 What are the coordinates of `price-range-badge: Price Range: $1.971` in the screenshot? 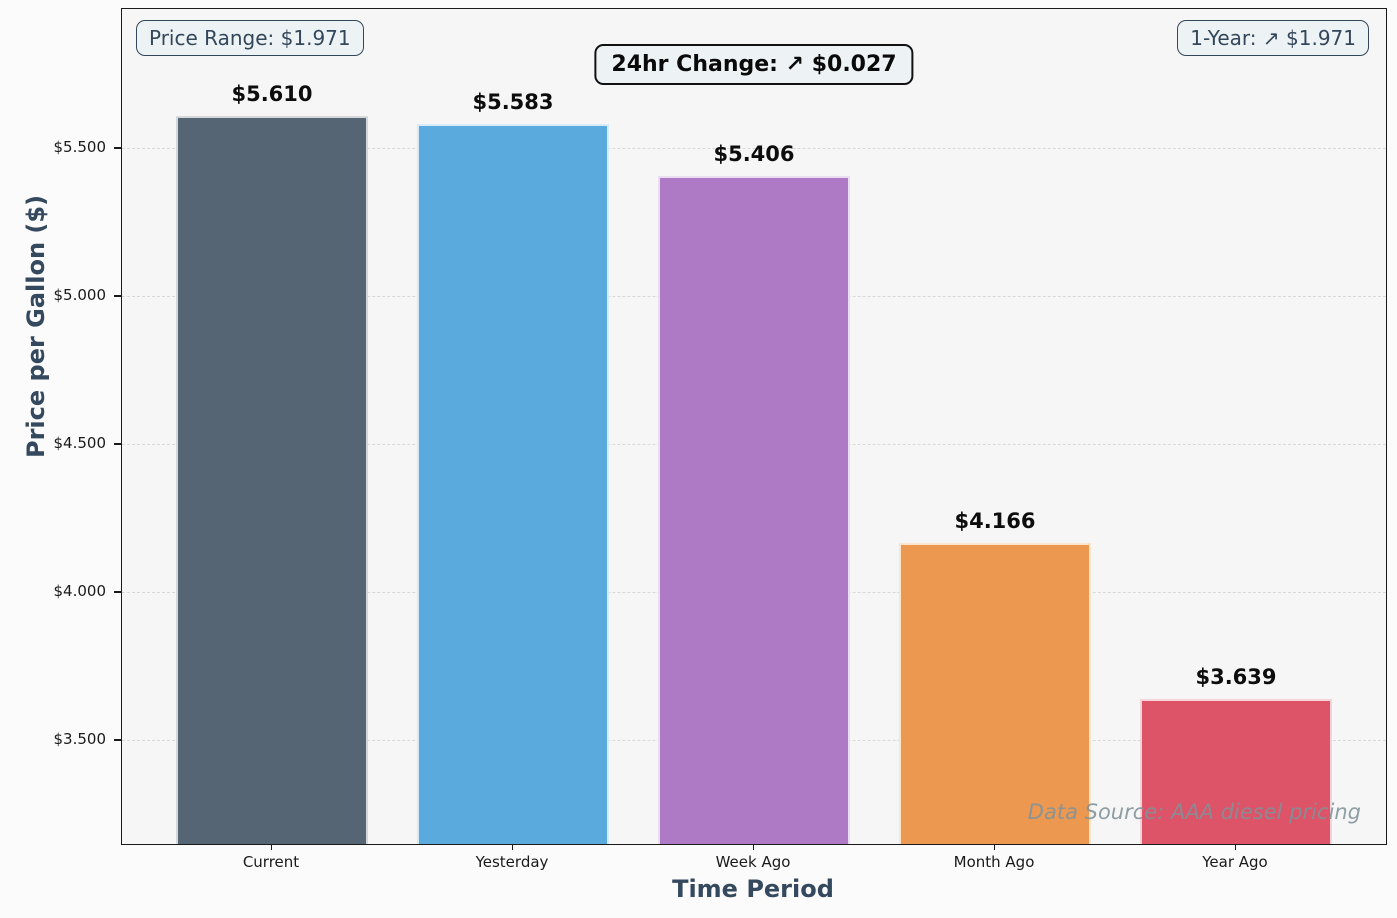 It's located at (250, 38).